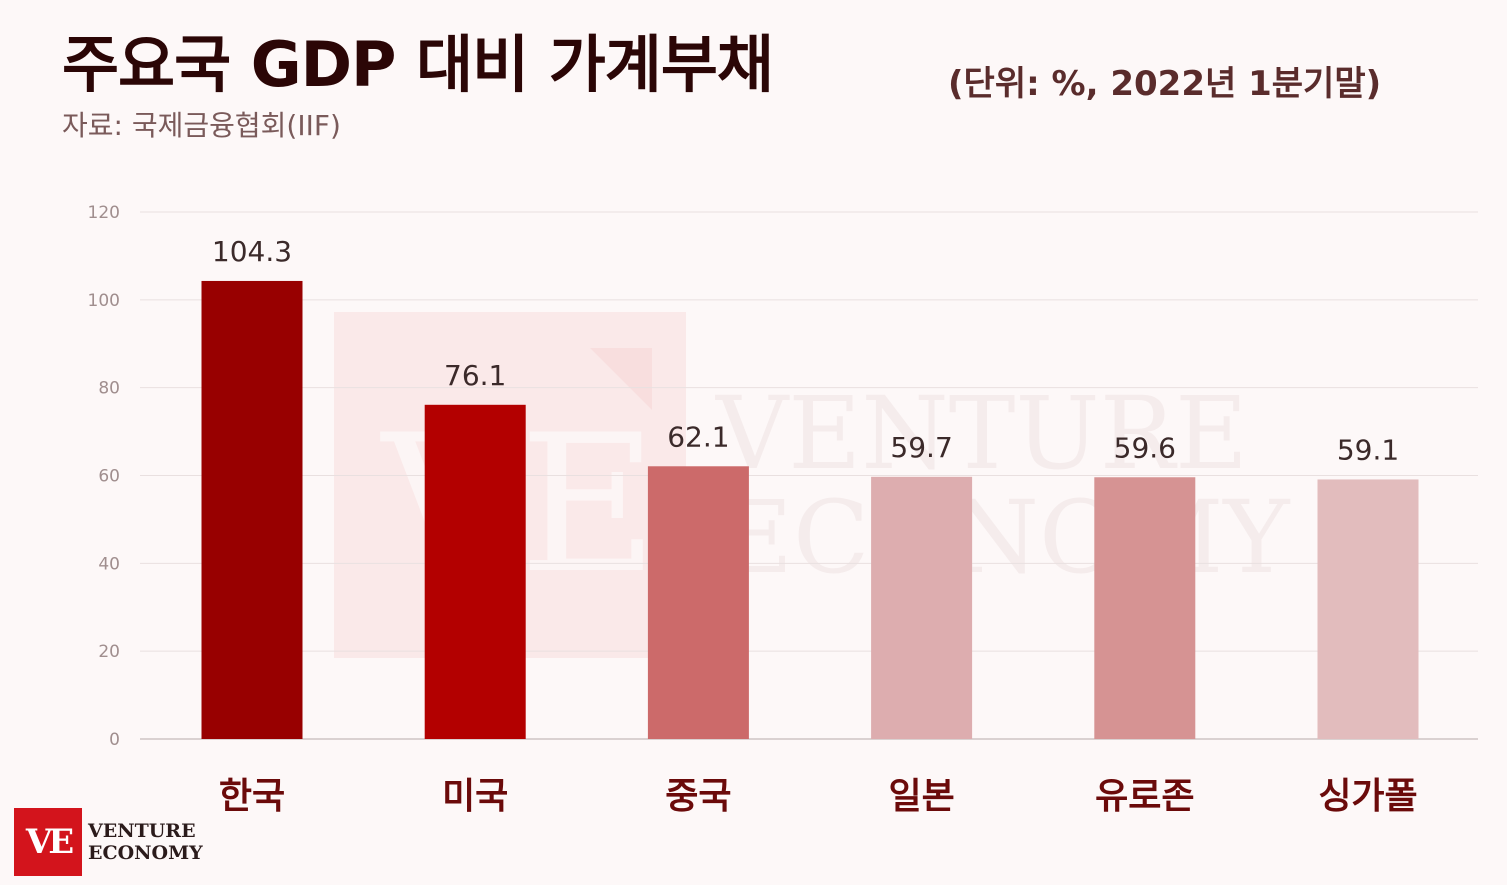  Describe the element at coordinates (475, 796) in the screenshot. I see `category-label: 미국` at that location.